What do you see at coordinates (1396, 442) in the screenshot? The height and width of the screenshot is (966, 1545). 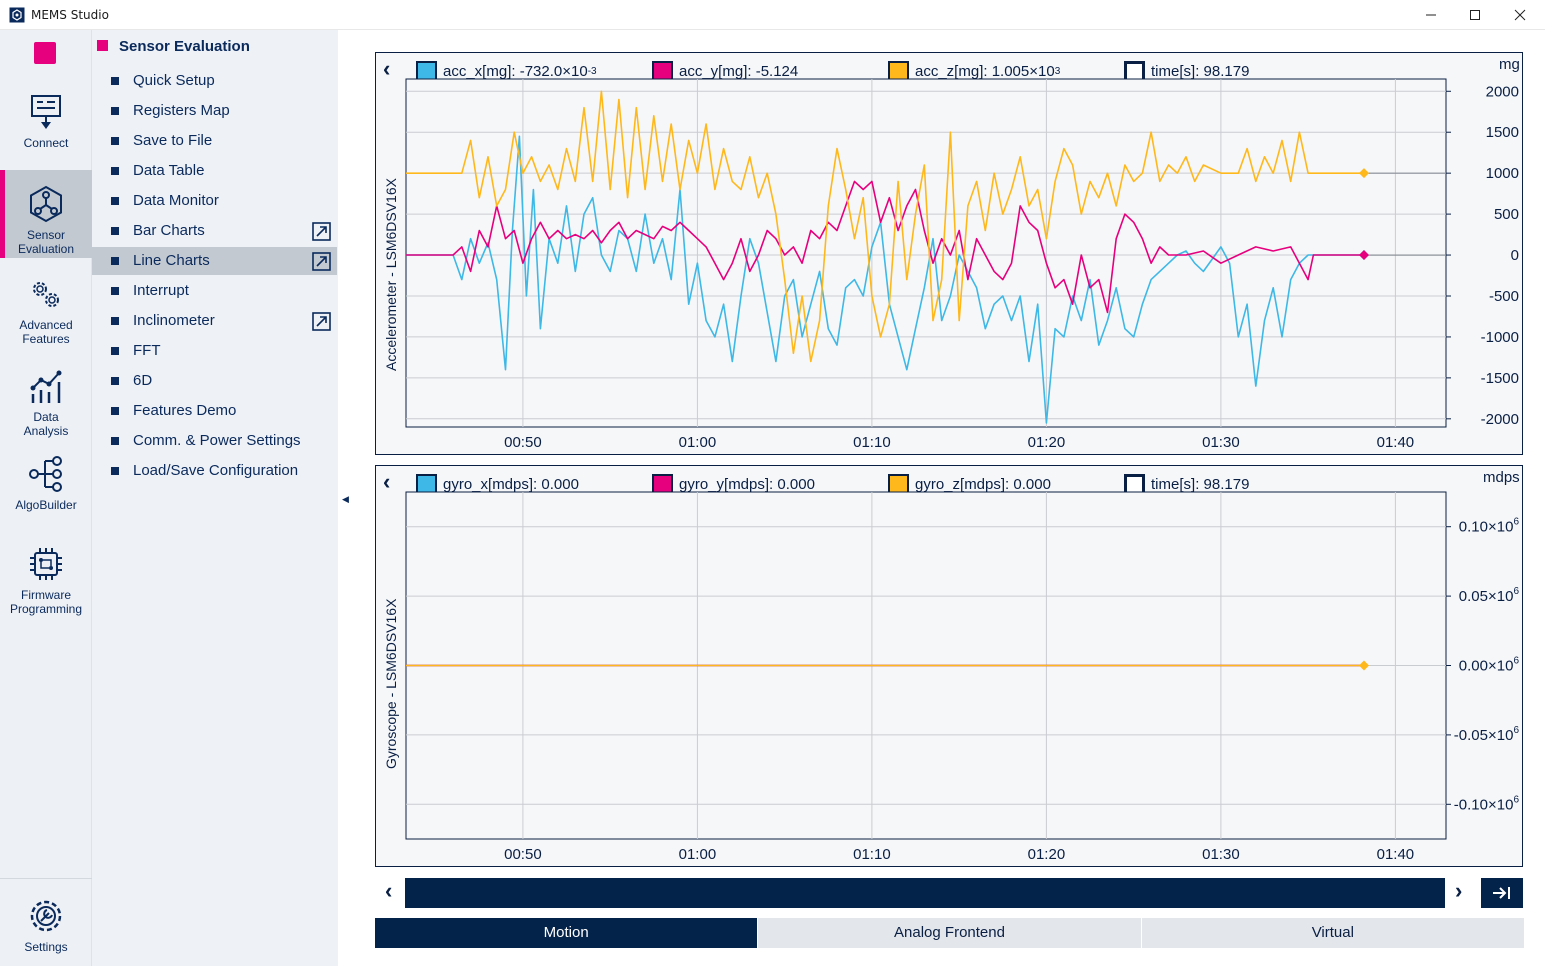 I see `x-tick-label: 01:40` at bounding box center [1396, 442].